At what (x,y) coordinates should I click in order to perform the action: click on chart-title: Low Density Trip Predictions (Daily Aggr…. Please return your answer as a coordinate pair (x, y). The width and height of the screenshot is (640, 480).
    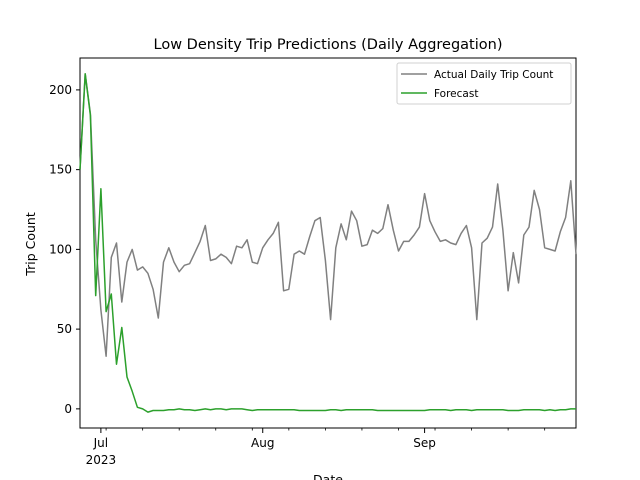
    Looking at the image, I should click on (328, 45).